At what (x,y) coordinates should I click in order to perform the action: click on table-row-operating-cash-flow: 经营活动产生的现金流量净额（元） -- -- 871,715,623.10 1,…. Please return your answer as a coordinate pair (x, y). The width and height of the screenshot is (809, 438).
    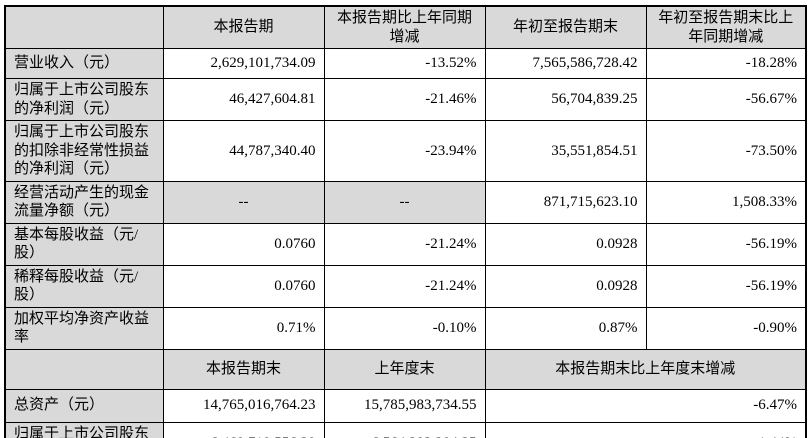
    Looking at the image, I should click on (405, 202).